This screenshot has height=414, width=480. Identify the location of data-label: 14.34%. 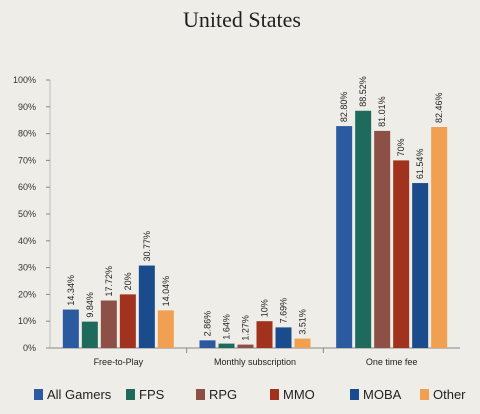
(71, 290).